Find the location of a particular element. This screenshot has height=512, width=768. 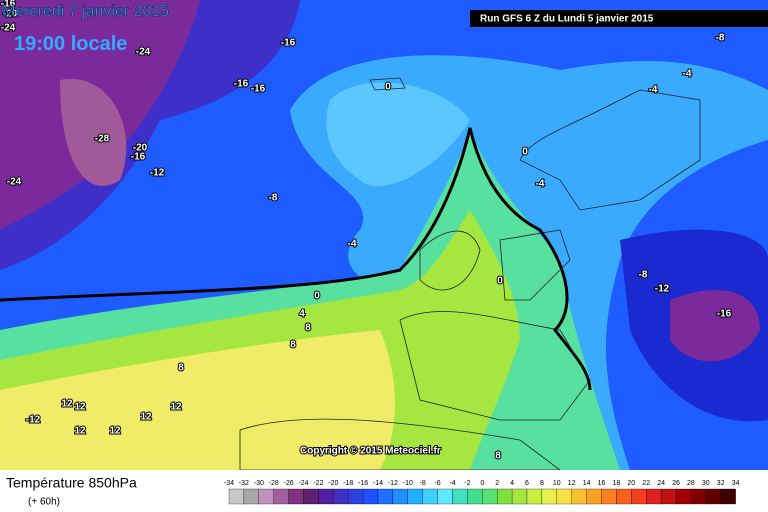

legend-label: 16 is located at coordinates (602, 483).